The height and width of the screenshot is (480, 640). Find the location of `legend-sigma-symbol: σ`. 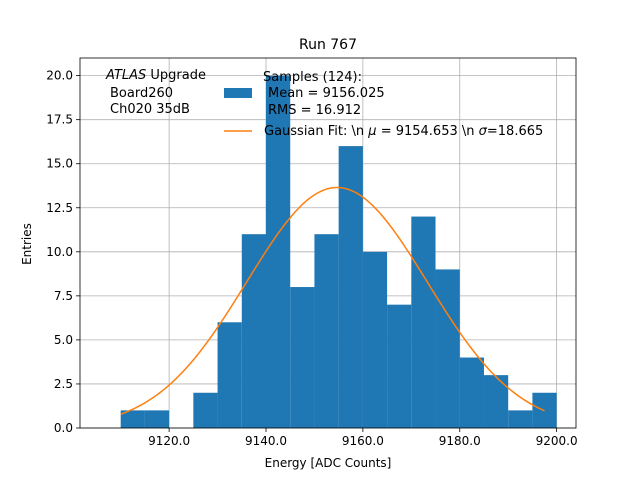

legend-sigma-symbol: σ is located at coordinates (483, 131).